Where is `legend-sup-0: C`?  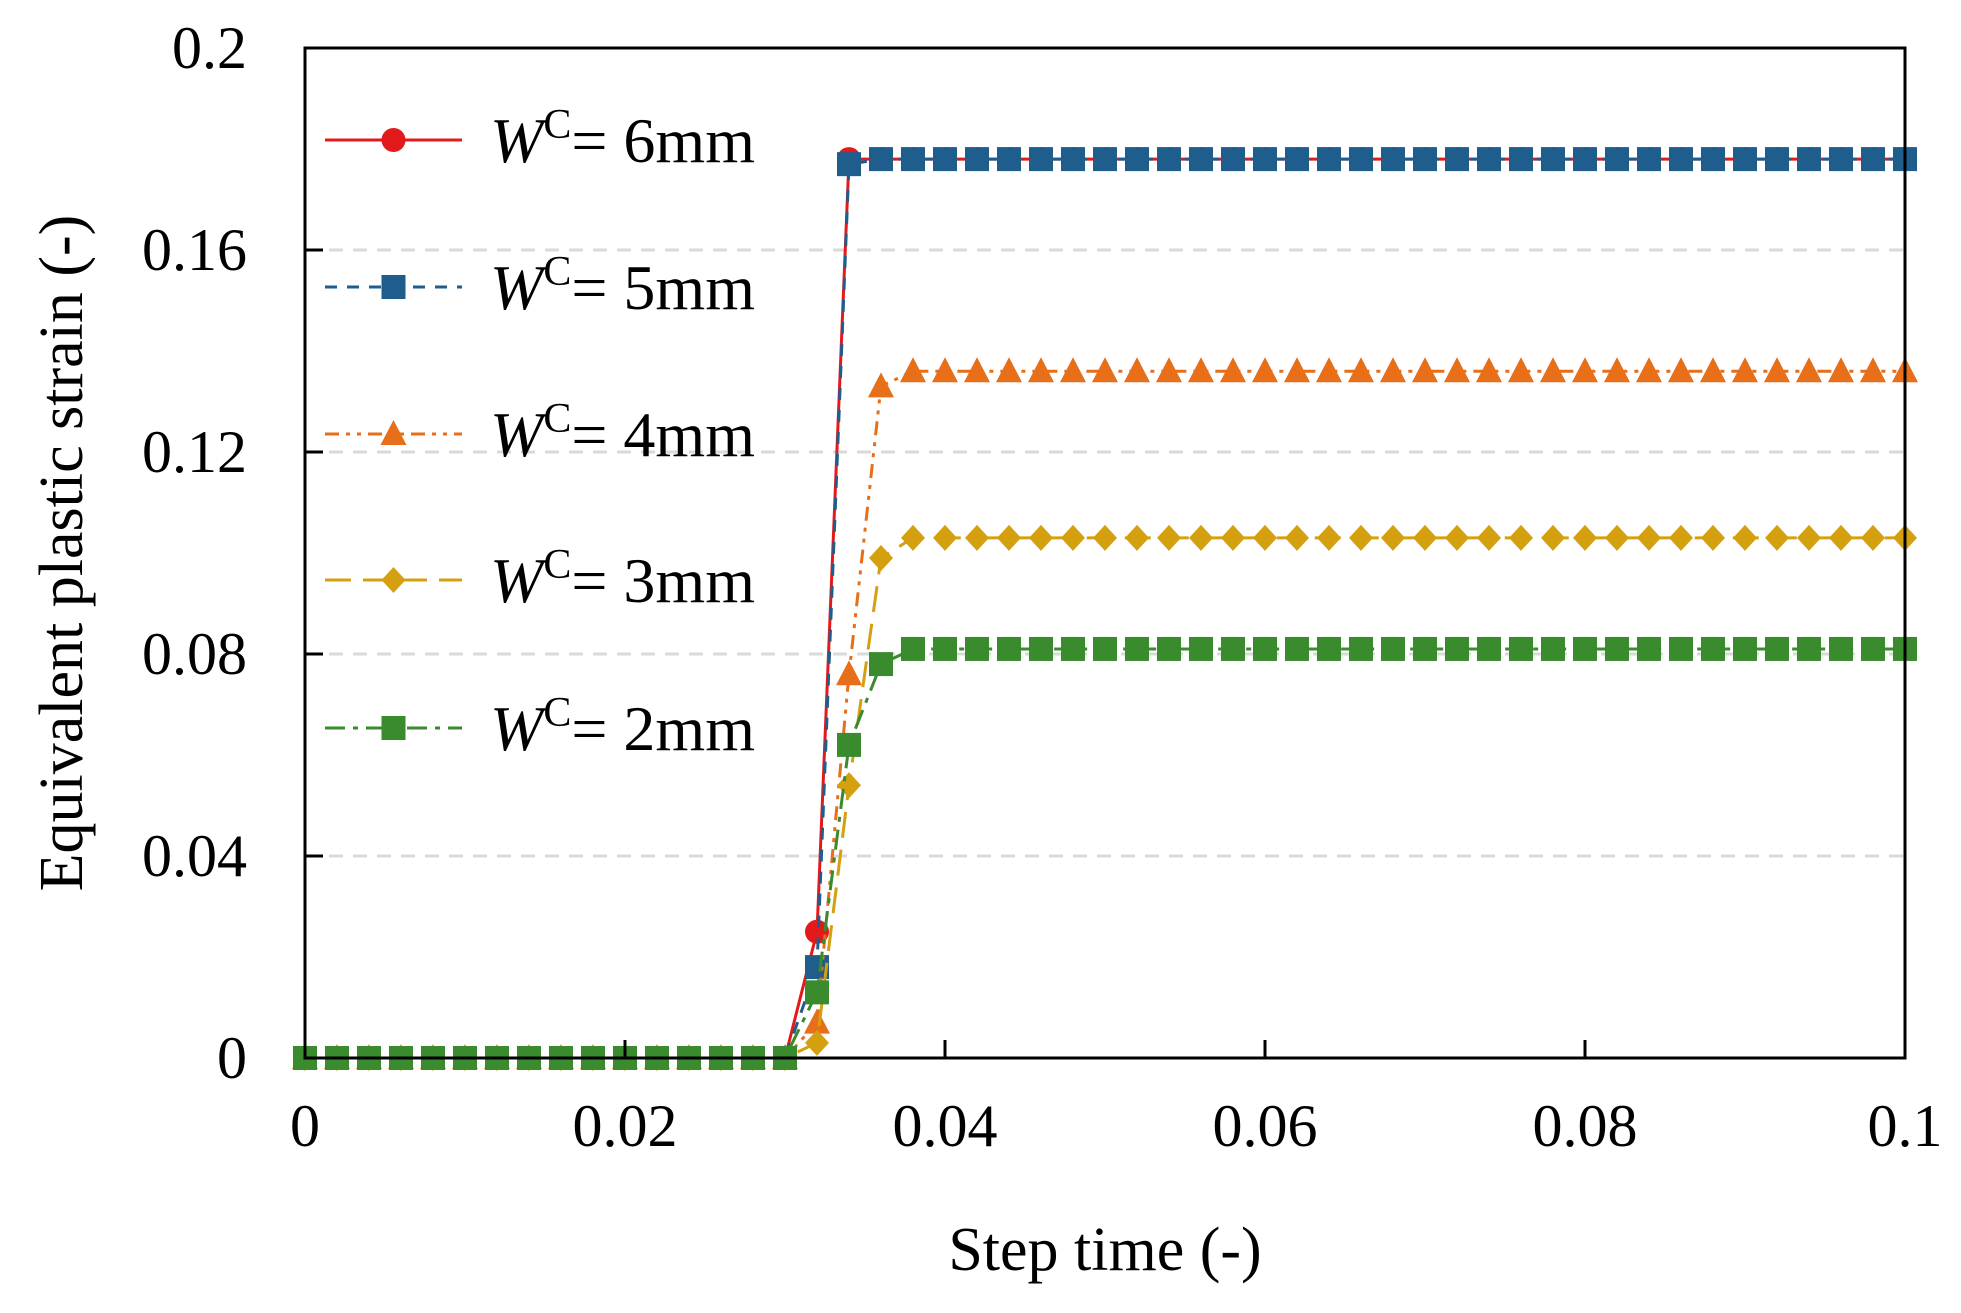 legend-sup-0: C is located at coordinates (557, 125).